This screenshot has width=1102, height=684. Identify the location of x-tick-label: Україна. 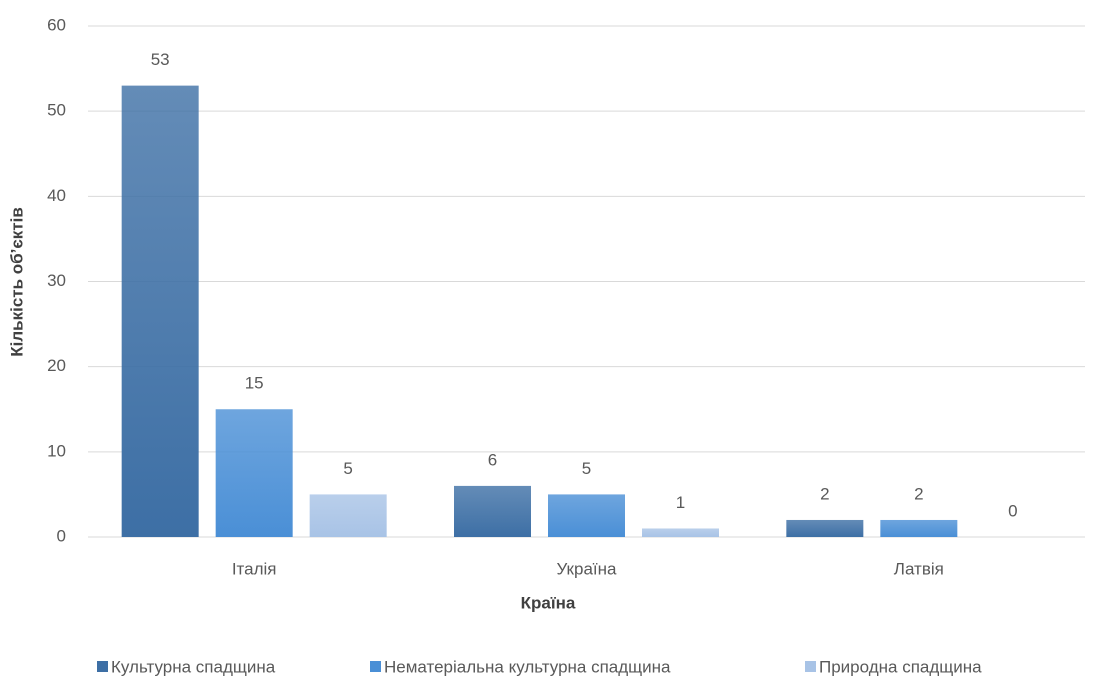
(587, 568).